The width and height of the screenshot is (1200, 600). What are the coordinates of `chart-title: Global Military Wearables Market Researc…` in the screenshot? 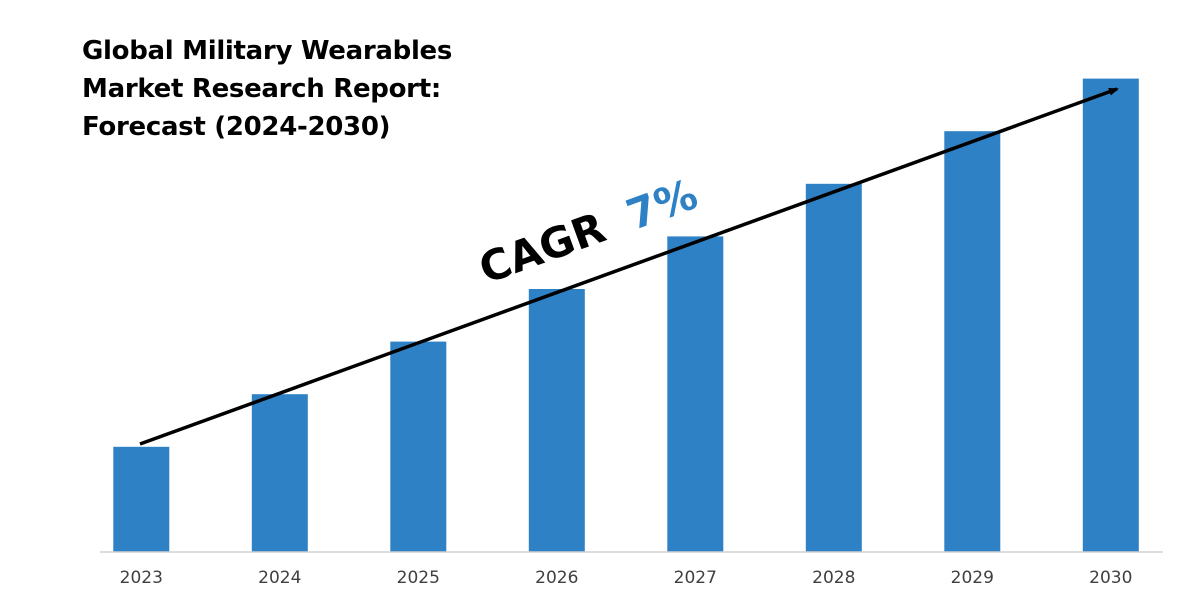 It's located at (312, 89).